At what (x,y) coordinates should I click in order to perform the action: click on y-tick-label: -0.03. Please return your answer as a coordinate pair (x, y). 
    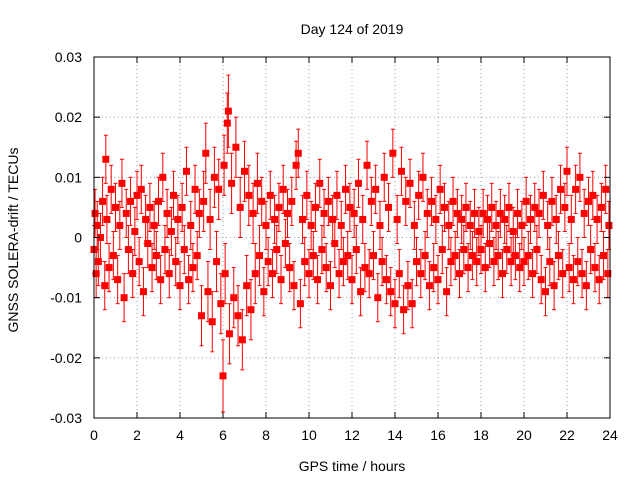
    Looking at the image, I should click on (66, 418).